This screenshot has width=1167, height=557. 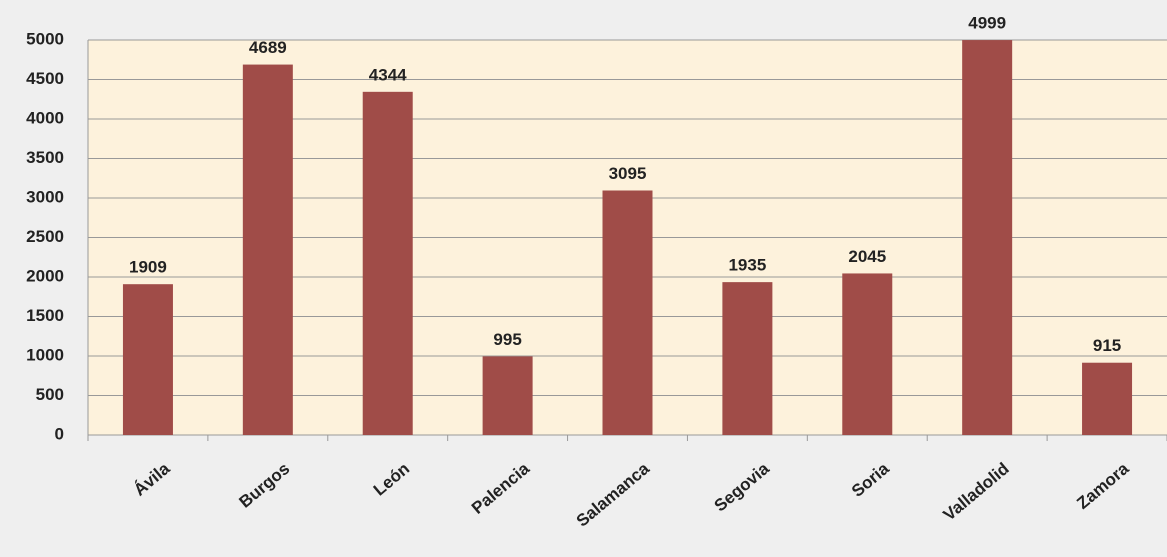 I want to click on y-tick-label: 1000, so click(x=45, y=354).